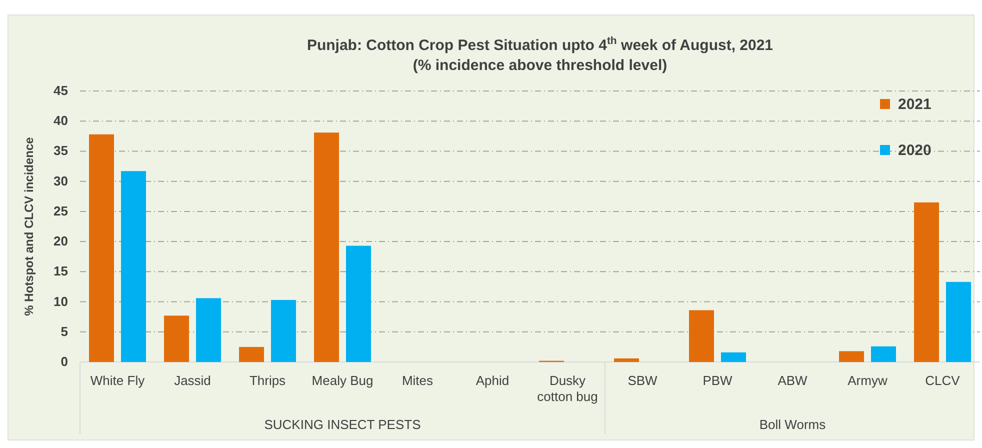 The image size is (982, 448). What do you see at coordinates (29, 226) in the screenshot?
I see `y-axis-title: % Hotspot and CLCV incidence` at bounding box center [29, 226].